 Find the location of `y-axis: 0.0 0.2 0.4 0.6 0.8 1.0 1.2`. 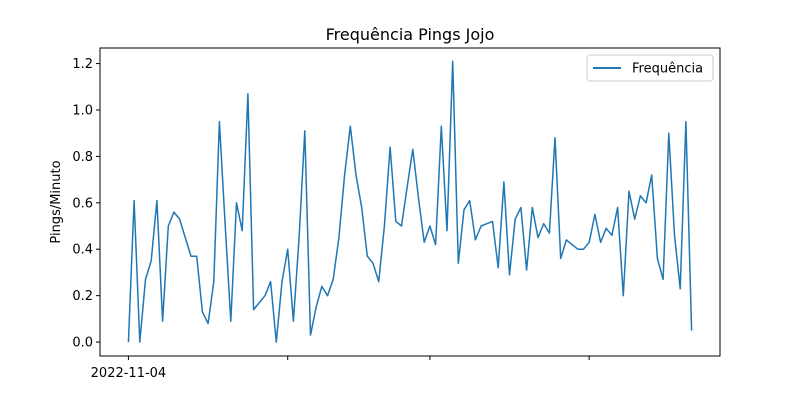

y-axis: 0.0 0.2 0.4 0.6 0.8 1.0 1.2 is located at coordinates (86, 204).